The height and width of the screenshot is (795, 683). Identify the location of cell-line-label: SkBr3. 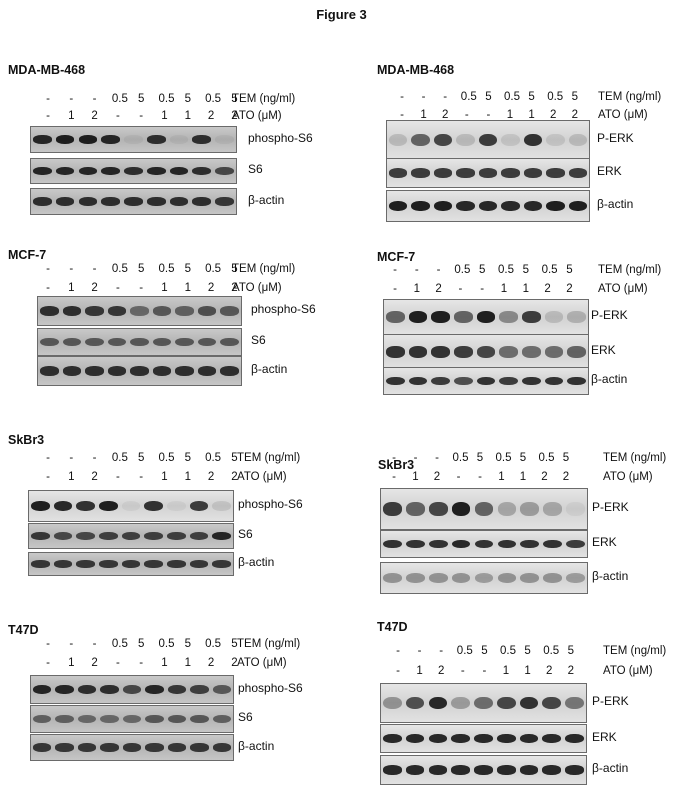
(26, 440).